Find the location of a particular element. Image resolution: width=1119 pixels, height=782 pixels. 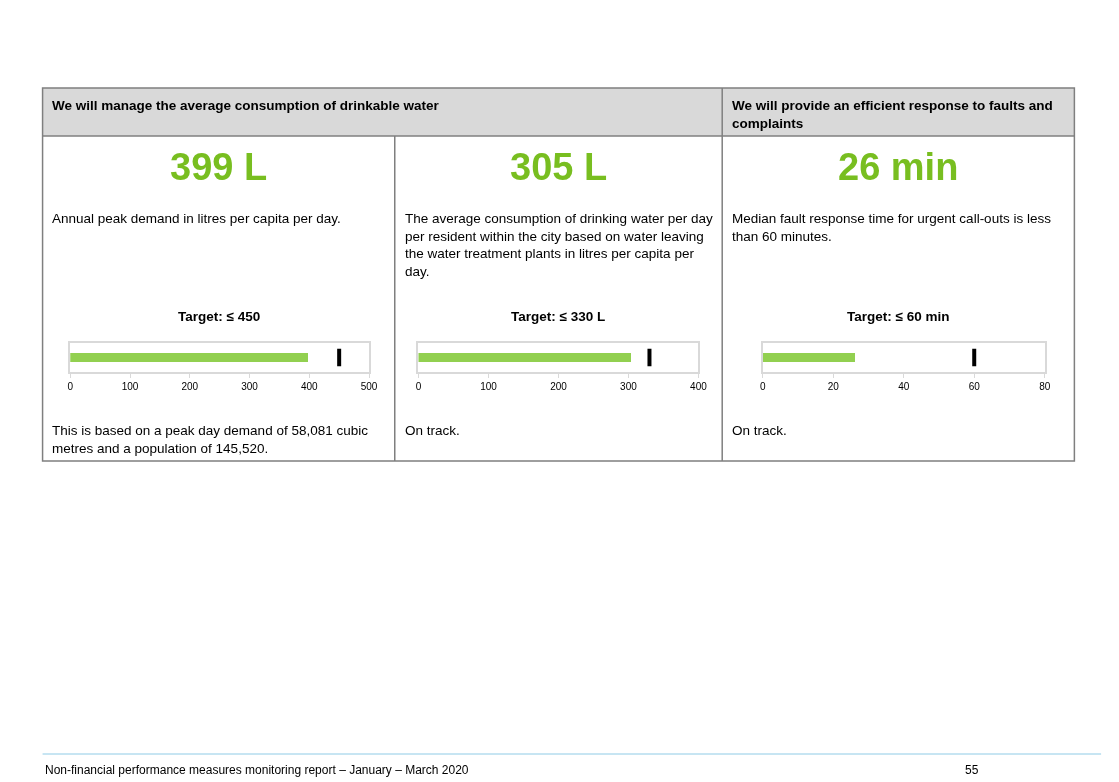

chart-subtitle: 26 min is located at coordinates (898, 167).